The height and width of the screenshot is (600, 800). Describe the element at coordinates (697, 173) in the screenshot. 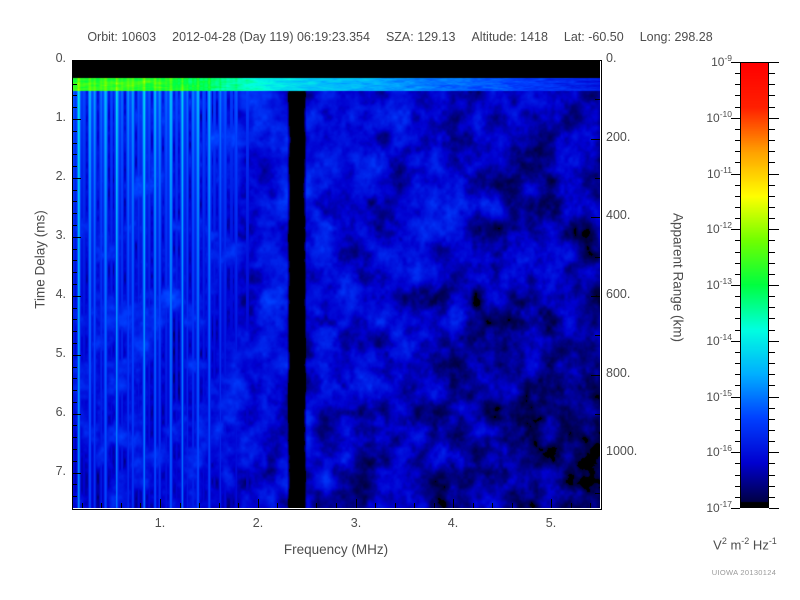

I see `colorbar-tick-label: 10-11` at that location.